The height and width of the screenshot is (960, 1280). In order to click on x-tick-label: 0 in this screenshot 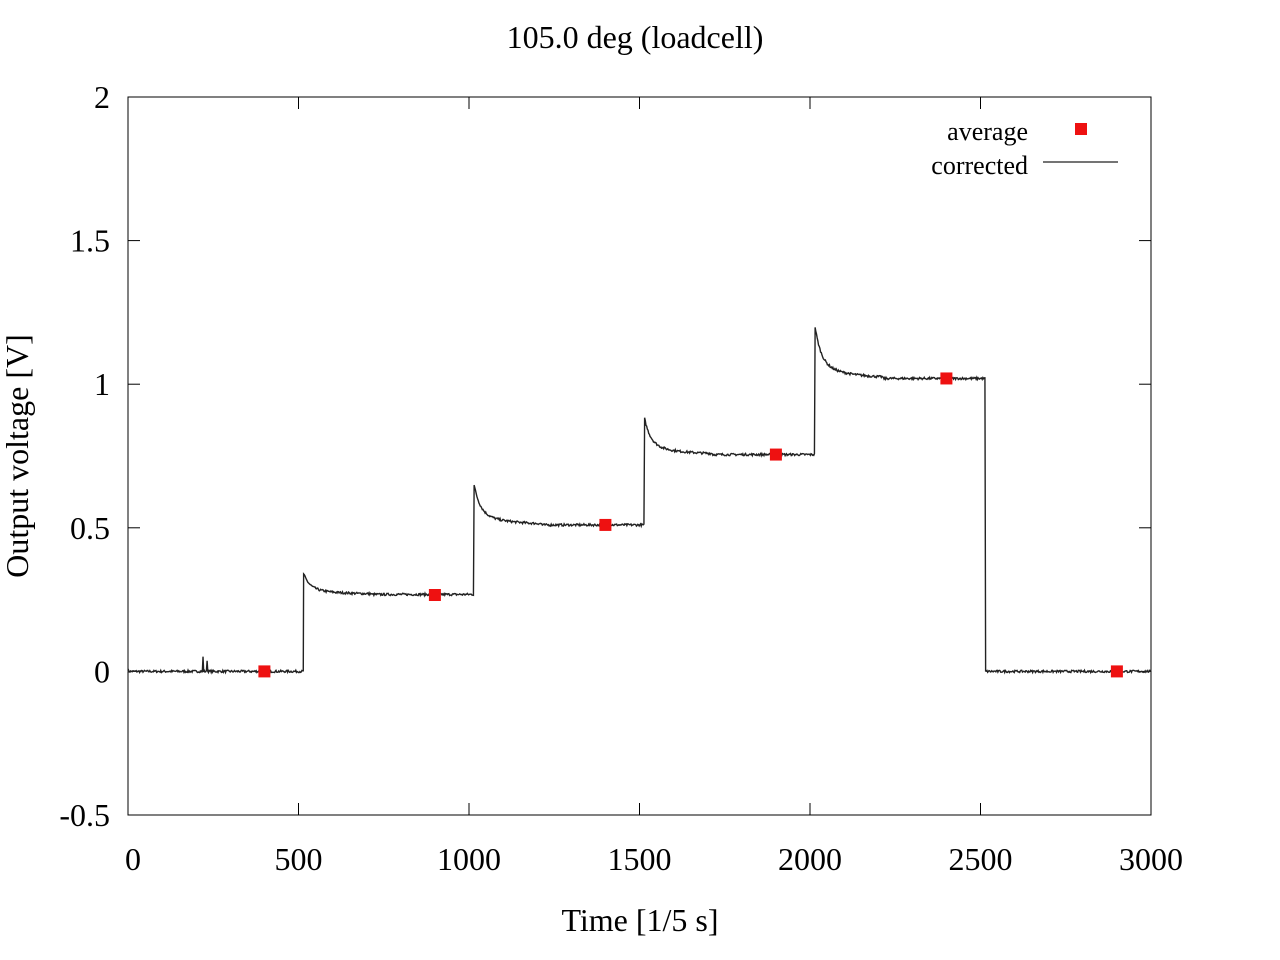, I will do `click(133, 859)`.